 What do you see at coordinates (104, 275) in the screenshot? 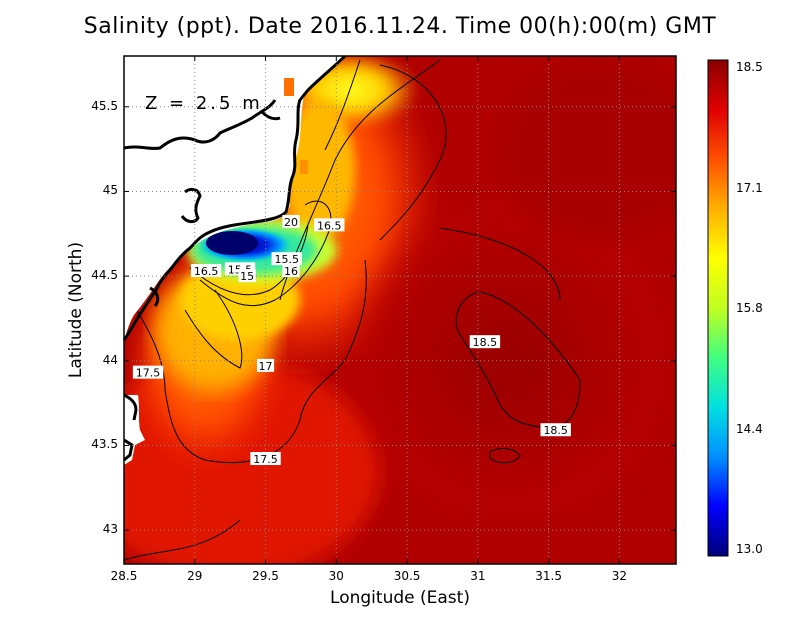
I see `y-tick-label: 44.5` at bounding box center [104, 275].